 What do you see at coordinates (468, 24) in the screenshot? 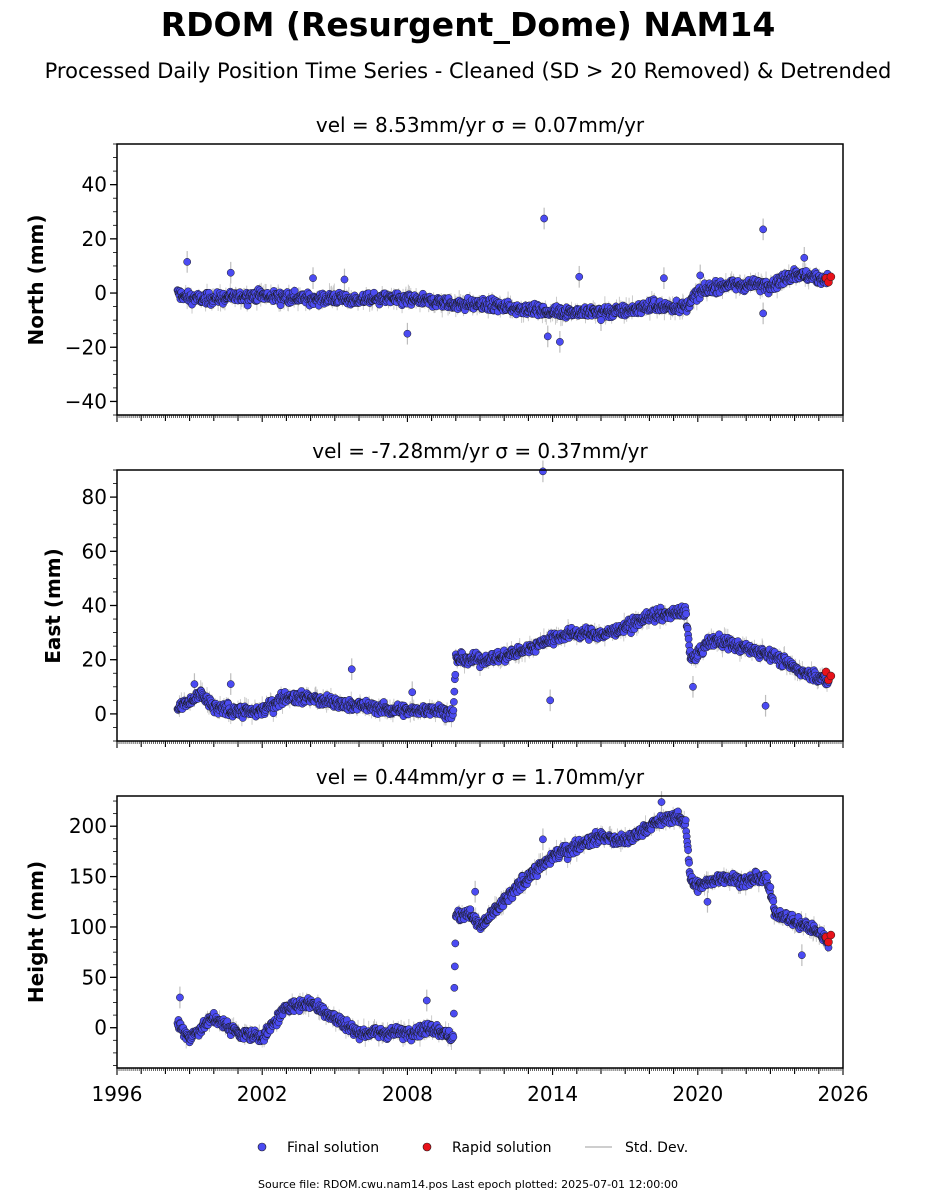
I see `figure-title: RDOM (Resurgent_Dome) NAM14` at bounding box center [468, 24].